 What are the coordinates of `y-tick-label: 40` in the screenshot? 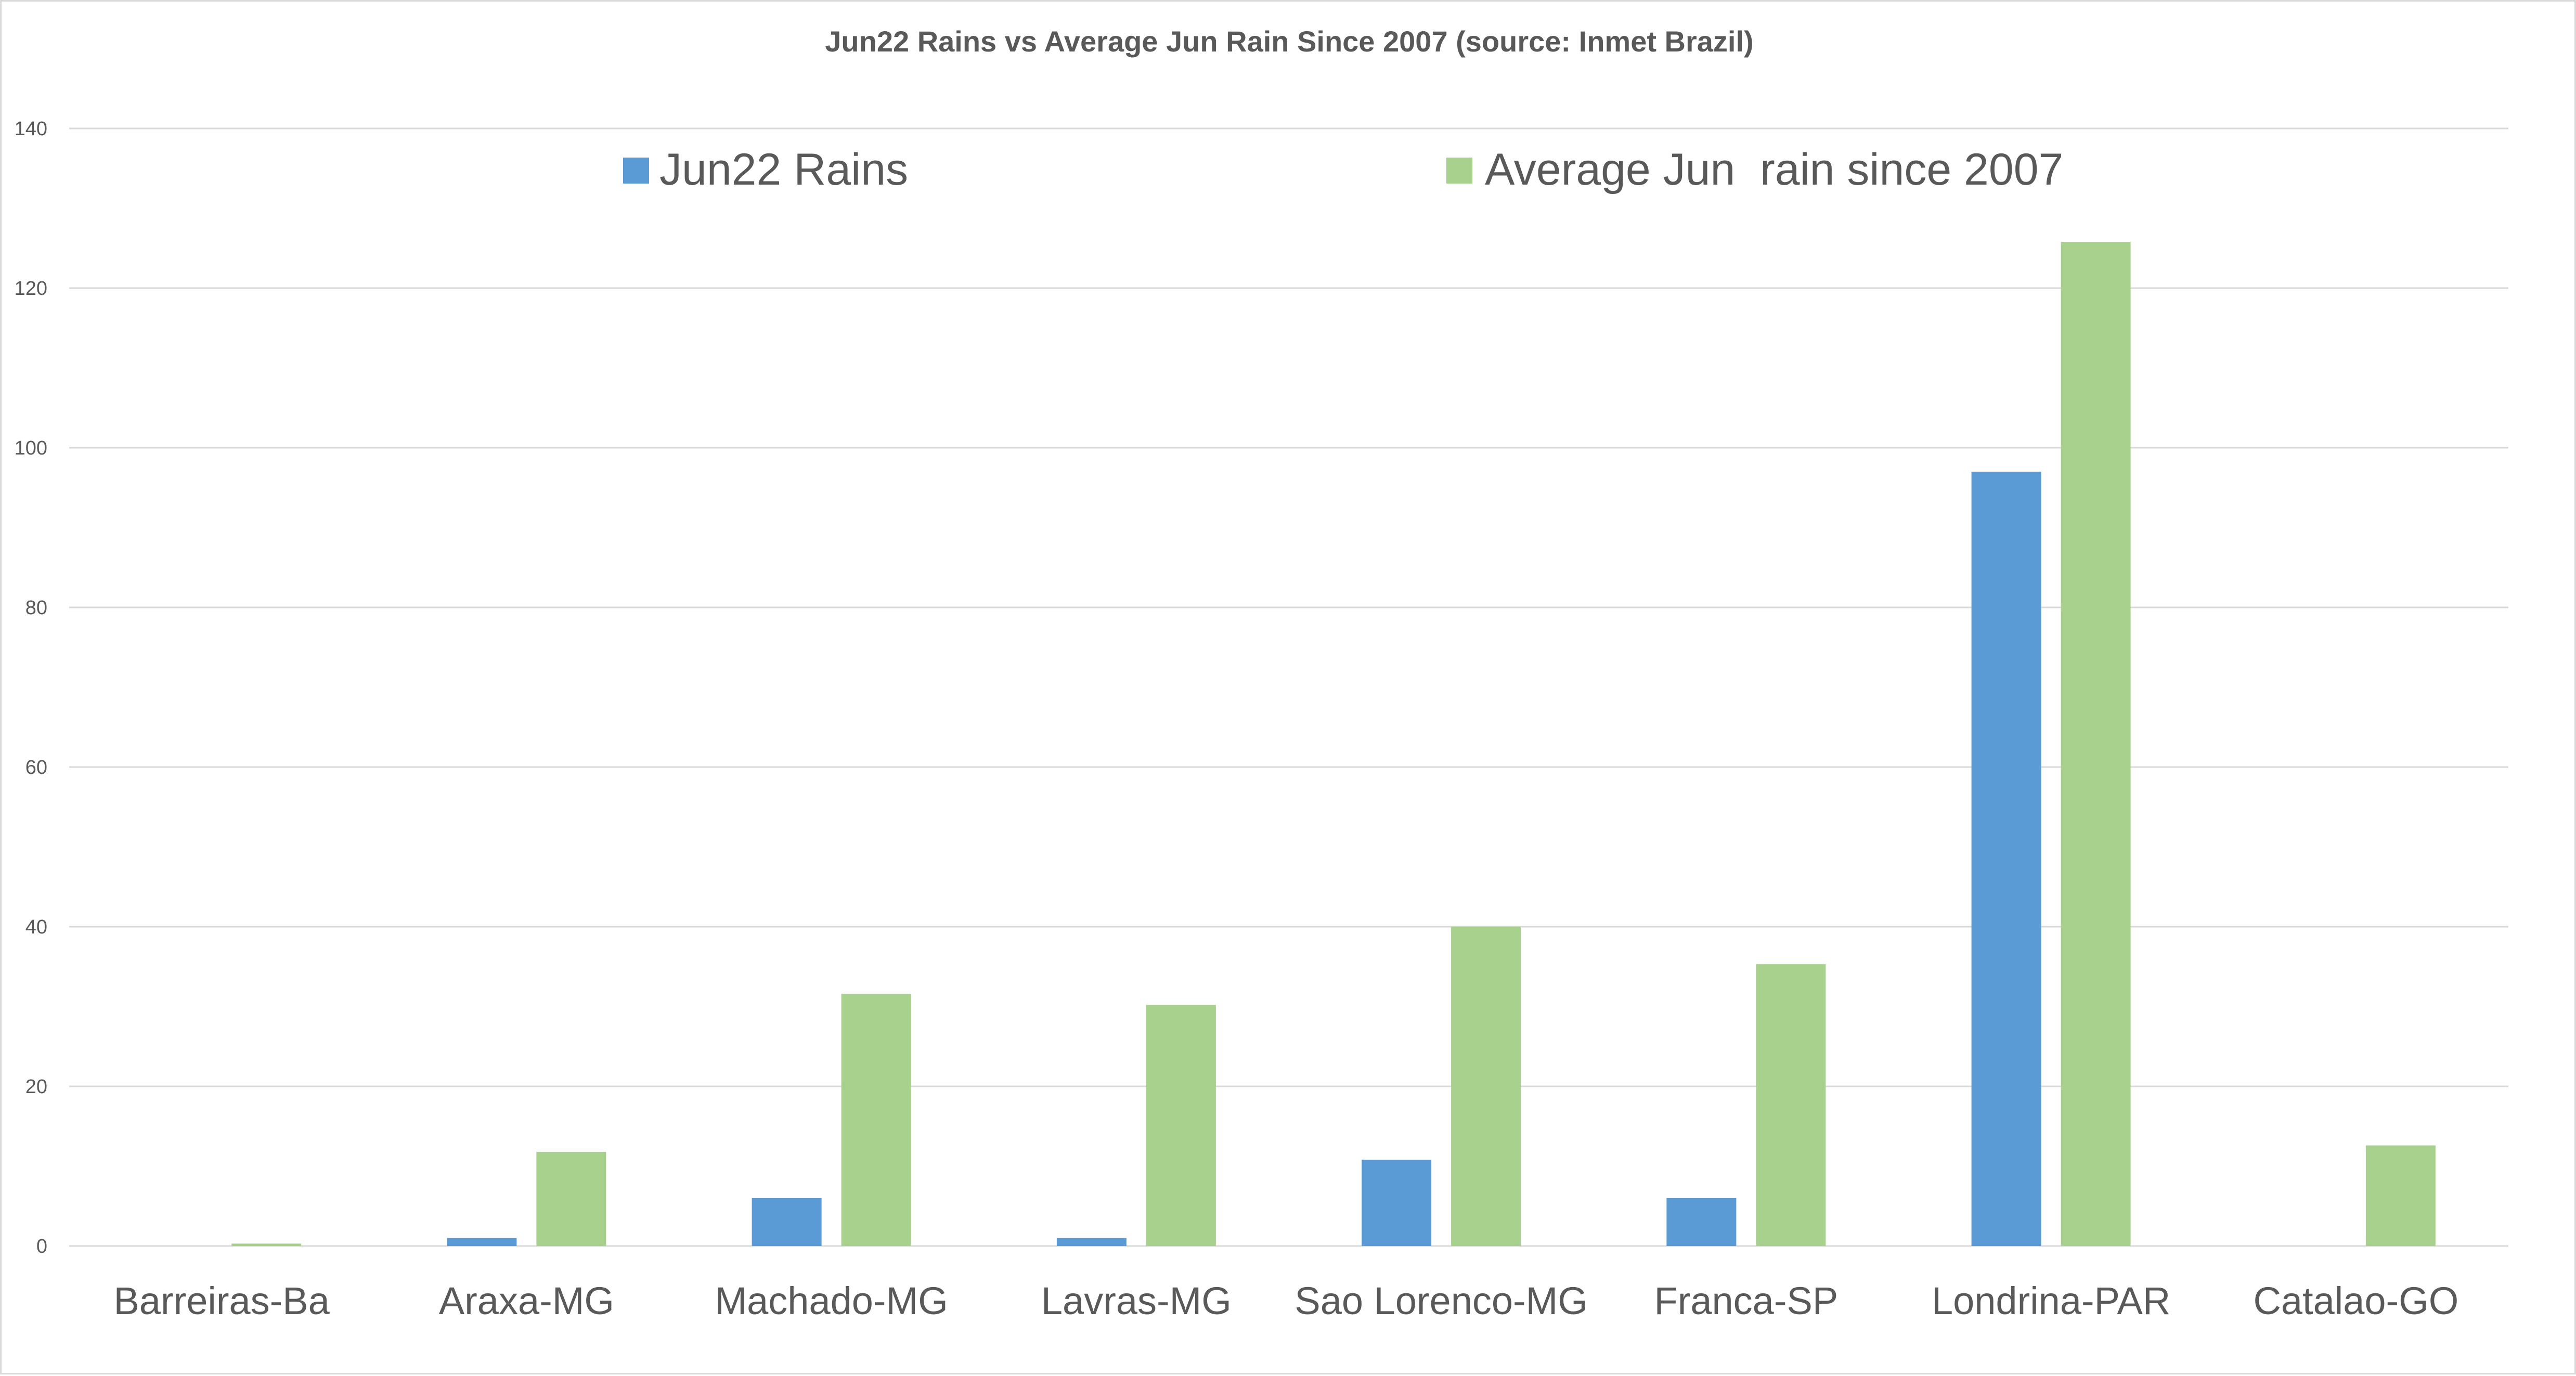 It's located at (36, 927).